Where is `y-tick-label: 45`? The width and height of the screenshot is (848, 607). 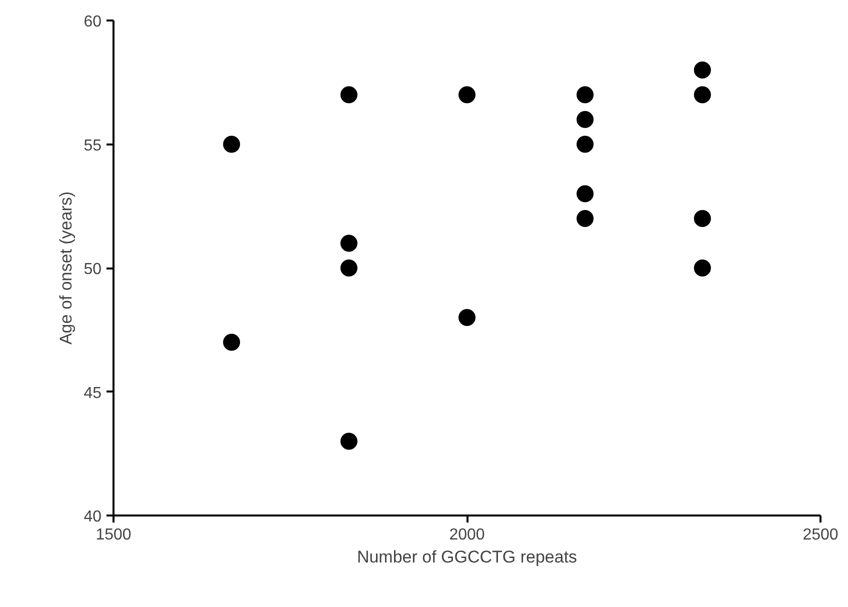
y-tick-label: 45 is located at coordinates (93, 393).